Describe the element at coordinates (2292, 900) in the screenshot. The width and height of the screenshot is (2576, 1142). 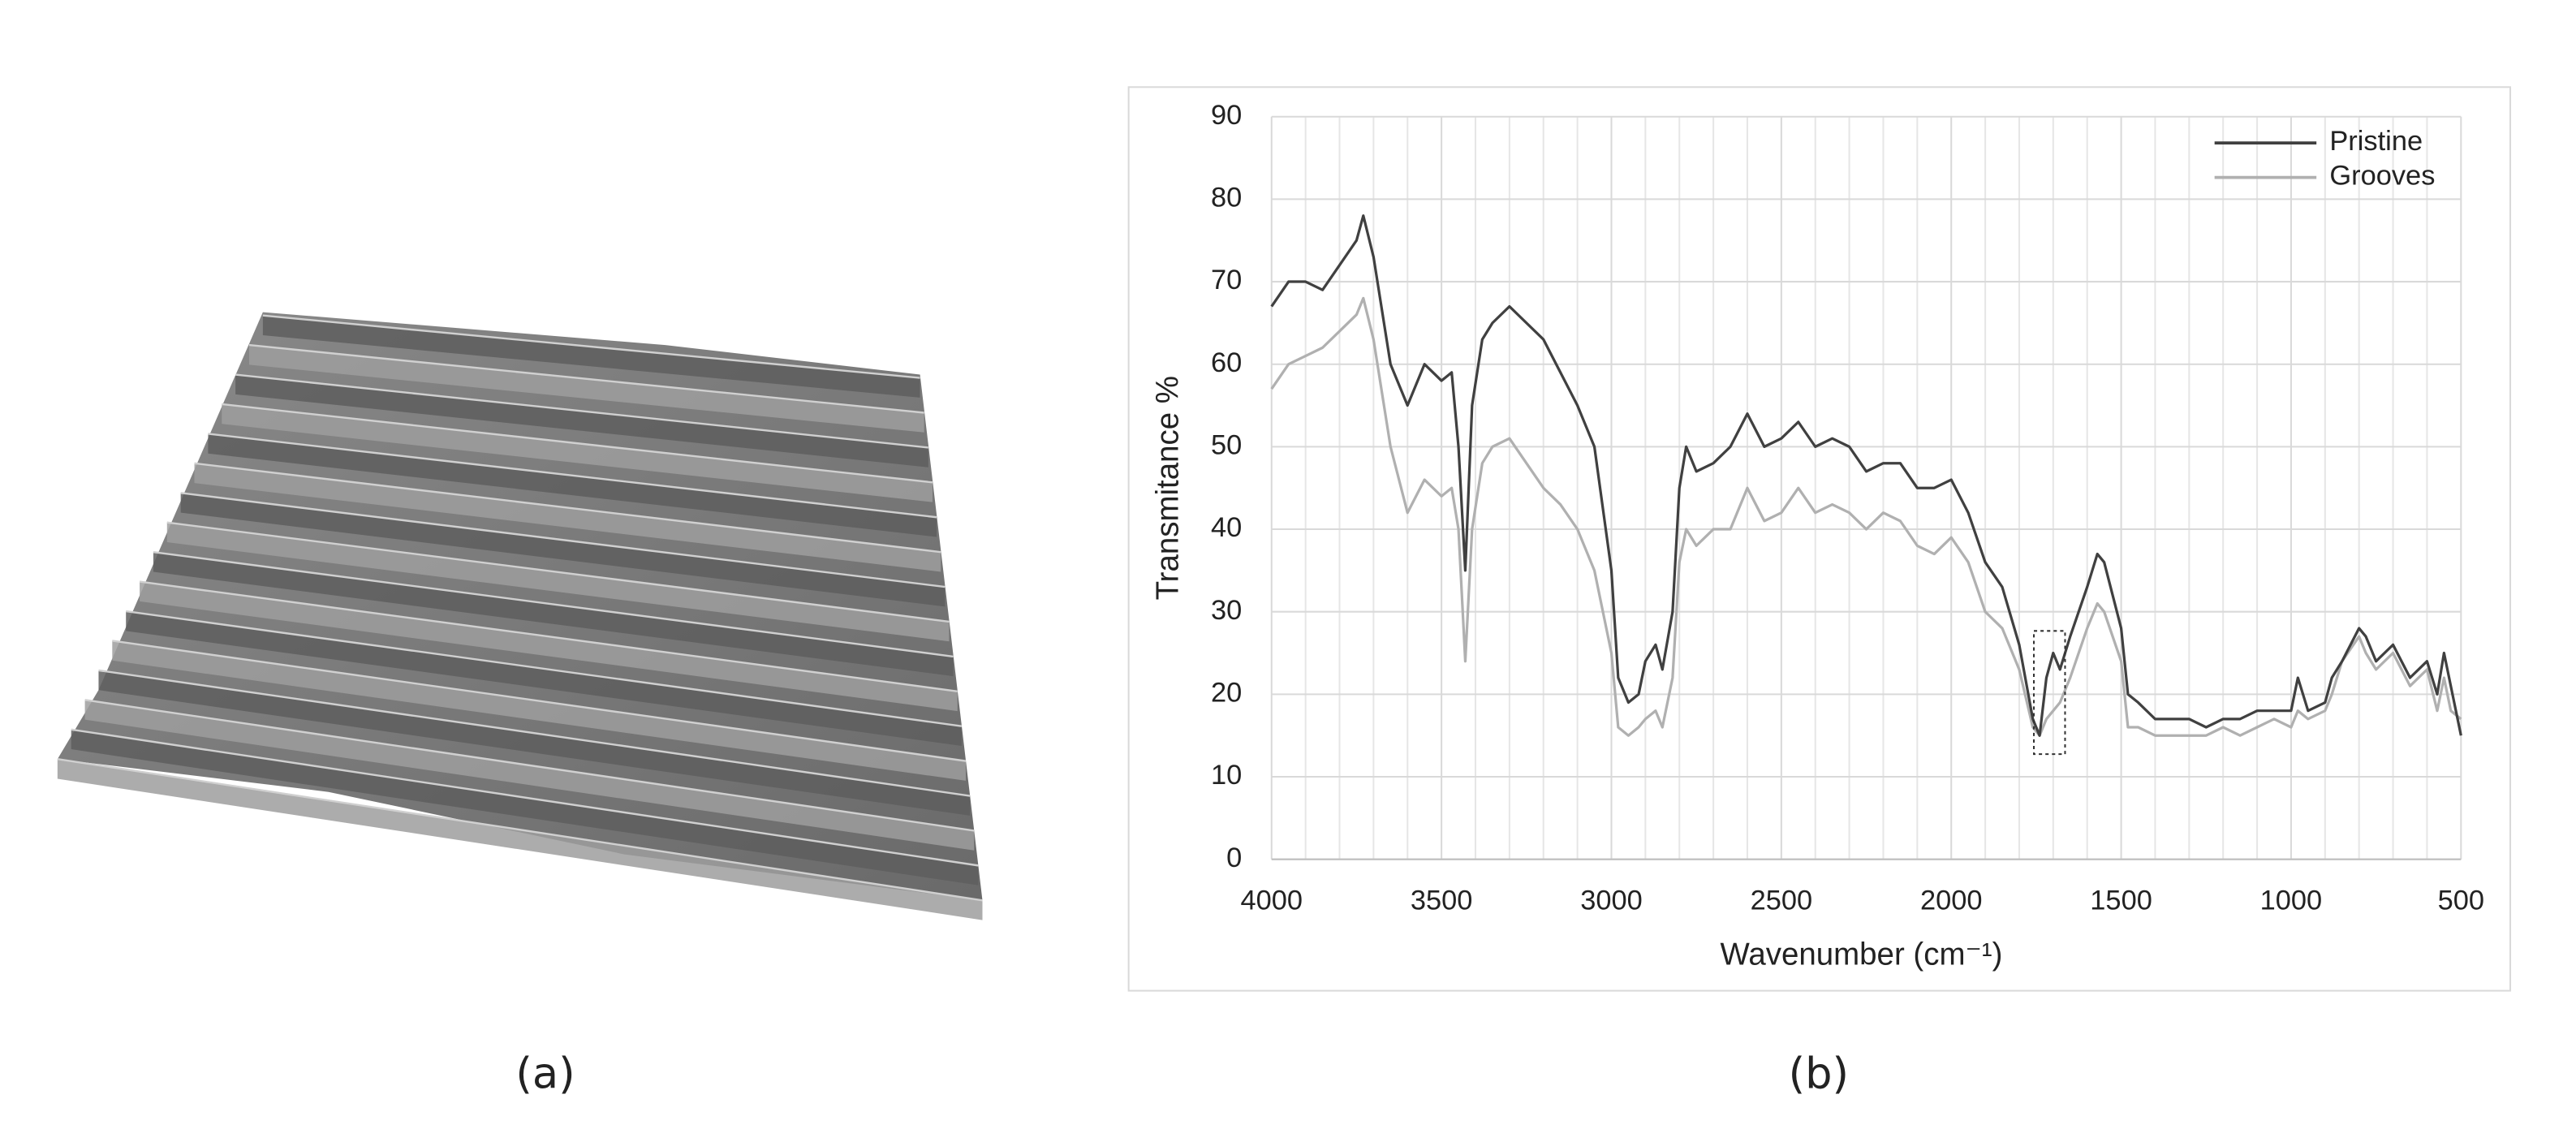
I see `x-tick-label: 1000` at that location.